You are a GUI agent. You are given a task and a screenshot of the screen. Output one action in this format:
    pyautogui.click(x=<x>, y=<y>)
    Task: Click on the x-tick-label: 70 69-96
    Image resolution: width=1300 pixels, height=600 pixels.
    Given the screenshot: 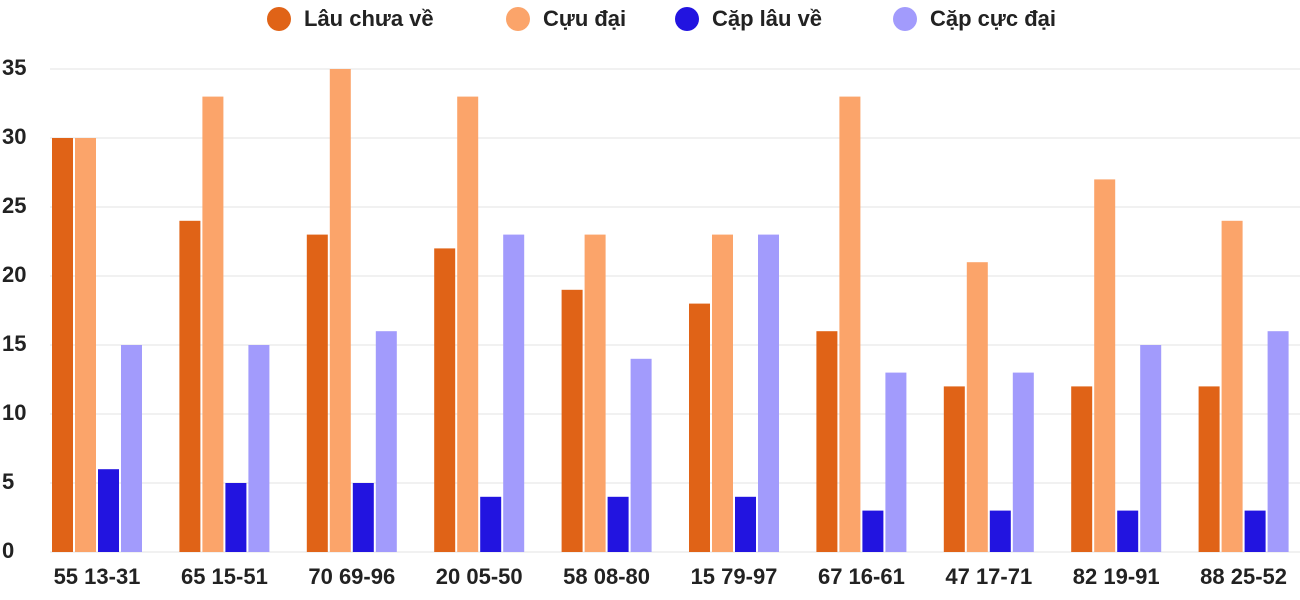 What is the action you would take?
    pyautogui.click(x=351, y=576)
    